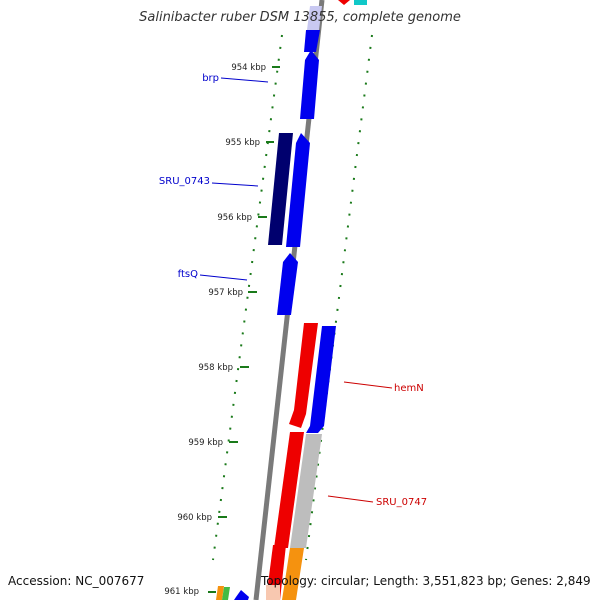 This screenshot has height=600, width=600. Describe the element at coordinates (309, 84) in the screenshot. I see `gene-brp` at that location.